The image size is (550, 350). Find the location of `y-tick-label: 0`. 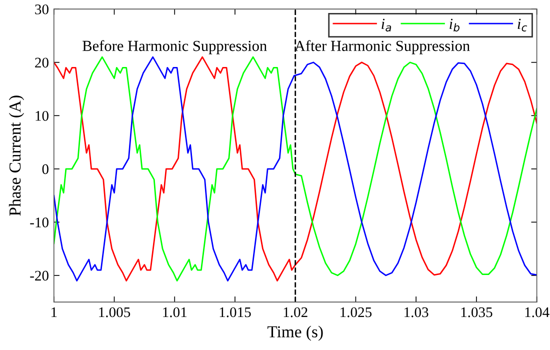

y-tick-label: 0 is located at coordinates (45, 169).